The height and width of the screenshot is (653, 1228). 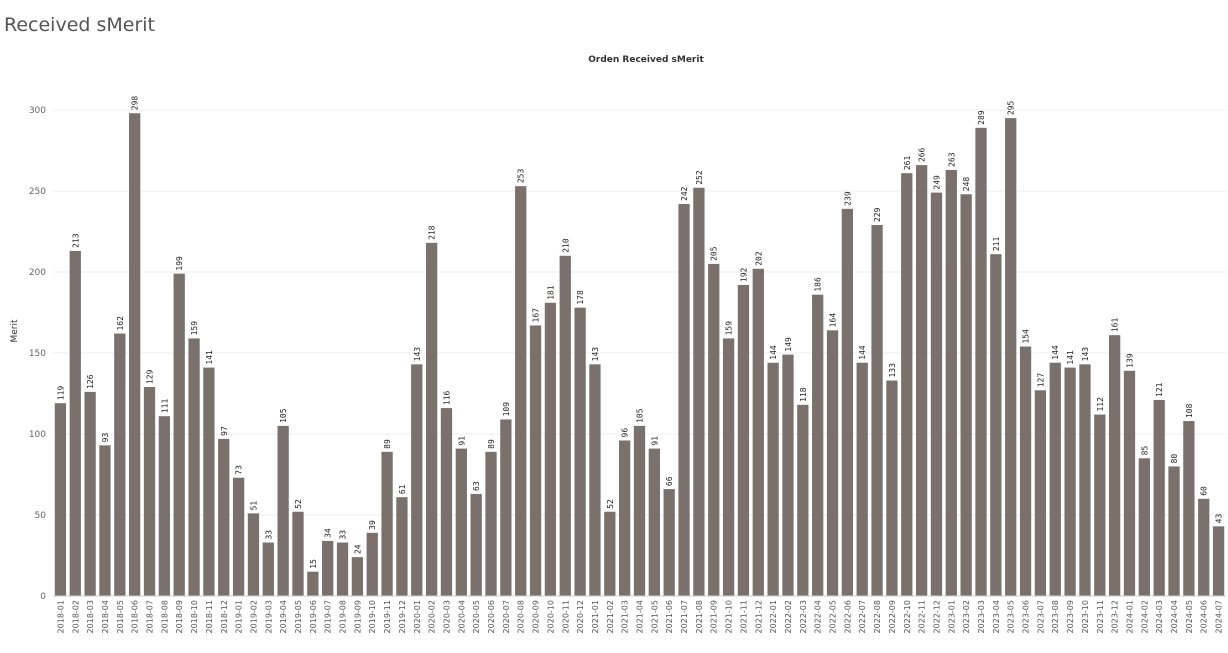 What do you see at coordinates (75, 616) in the screenshot?
I see `x-tick-label-2018-02: 2018-02` at bounding box center [75, 616].